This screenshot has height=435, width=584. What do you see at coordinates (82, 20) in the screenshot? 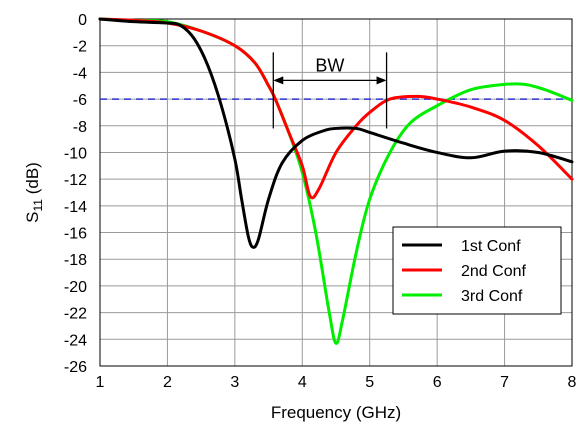
I see `y-tick-label: 0` at bounding box center [82, 20].